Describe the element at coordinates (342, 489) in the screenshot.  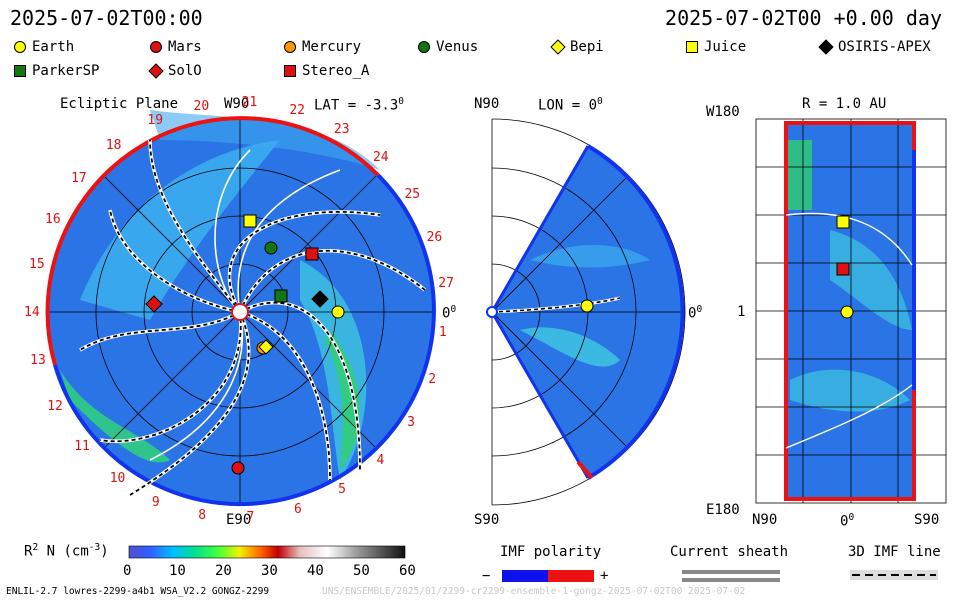
I see `rotation-number: 5` at that location.